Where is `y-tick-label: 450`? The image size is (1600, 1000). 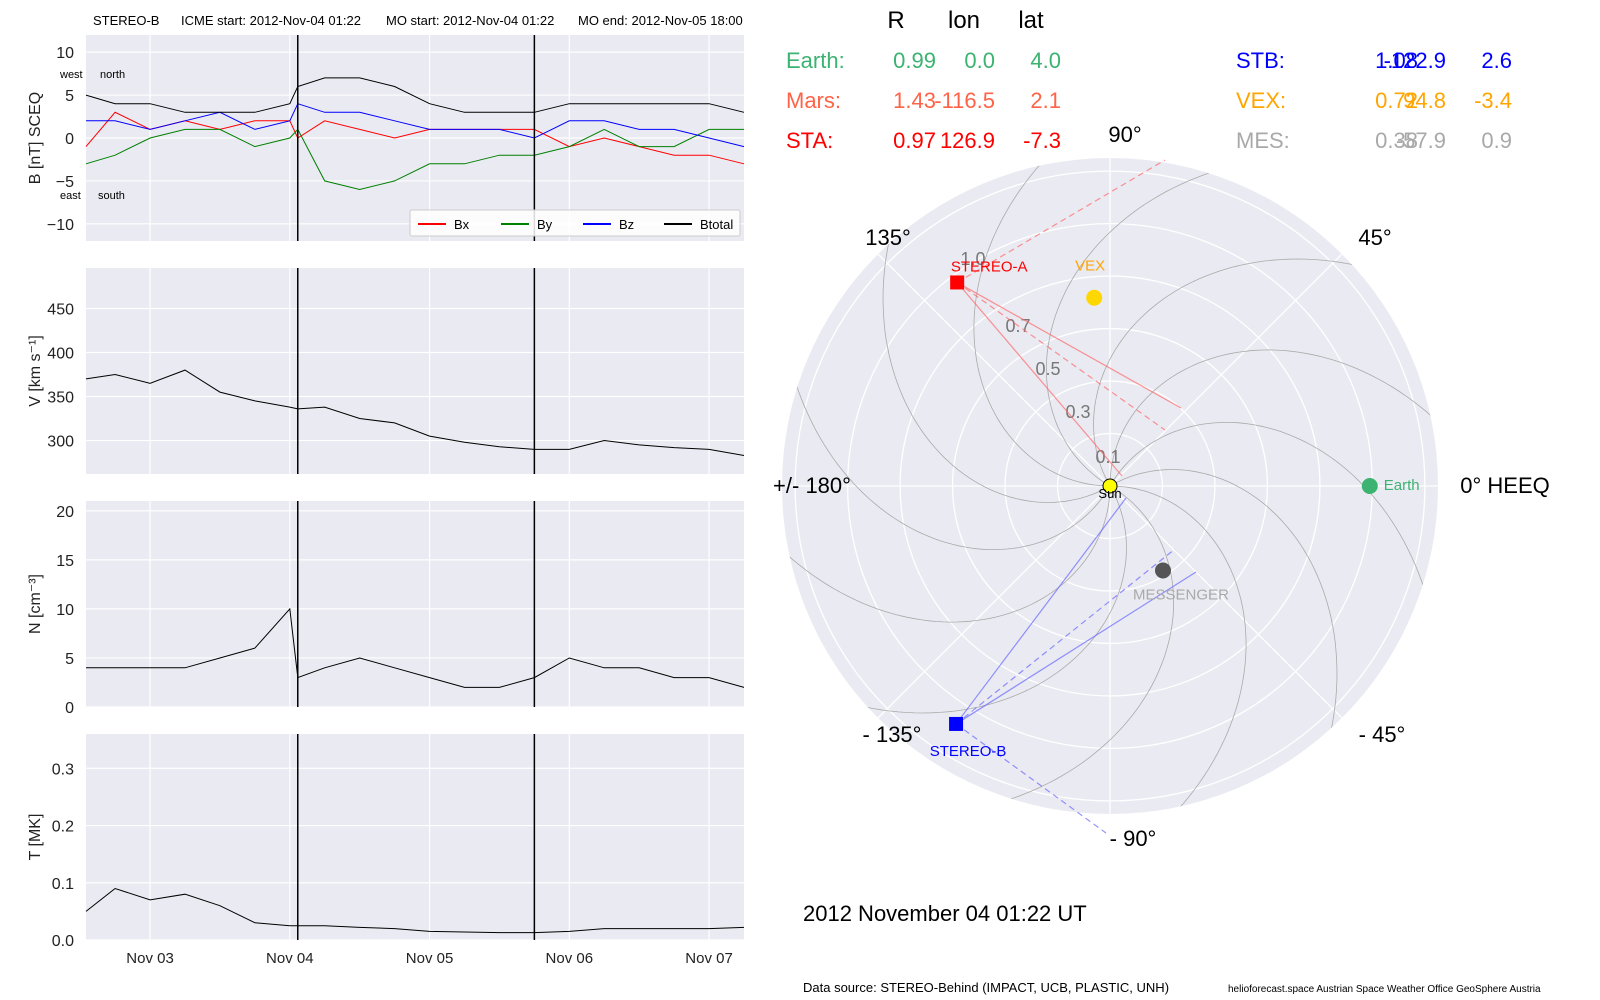
y-tick-label: 450 is located at coordinates (60, 309).